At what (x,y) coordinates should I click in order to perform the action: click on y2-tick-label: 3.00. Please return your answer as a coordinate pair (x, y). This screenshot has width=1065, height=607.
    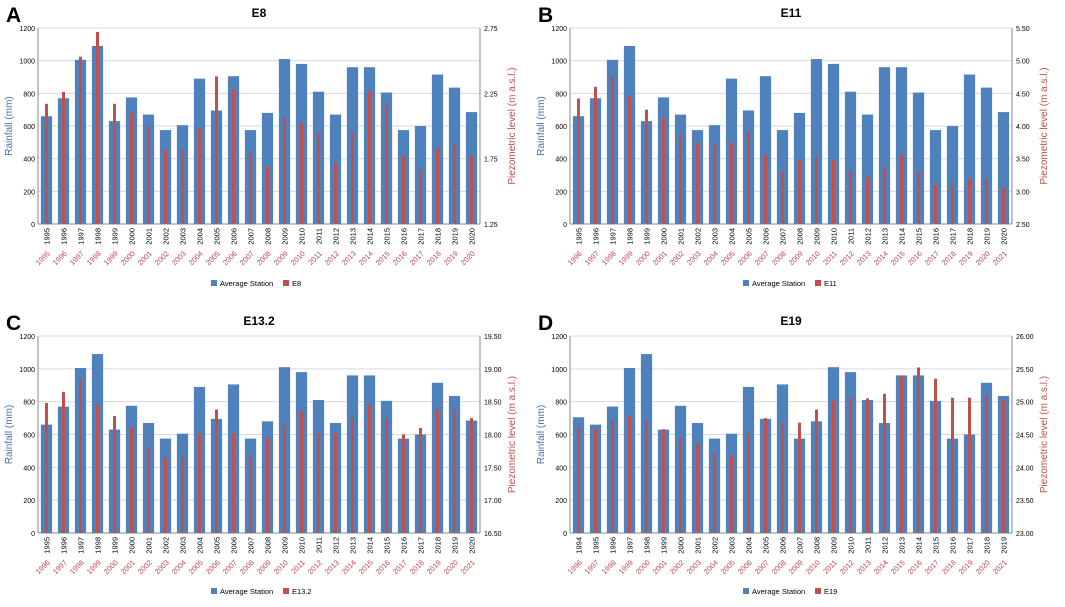
    Looking at the image, I should click on (1023, 192).